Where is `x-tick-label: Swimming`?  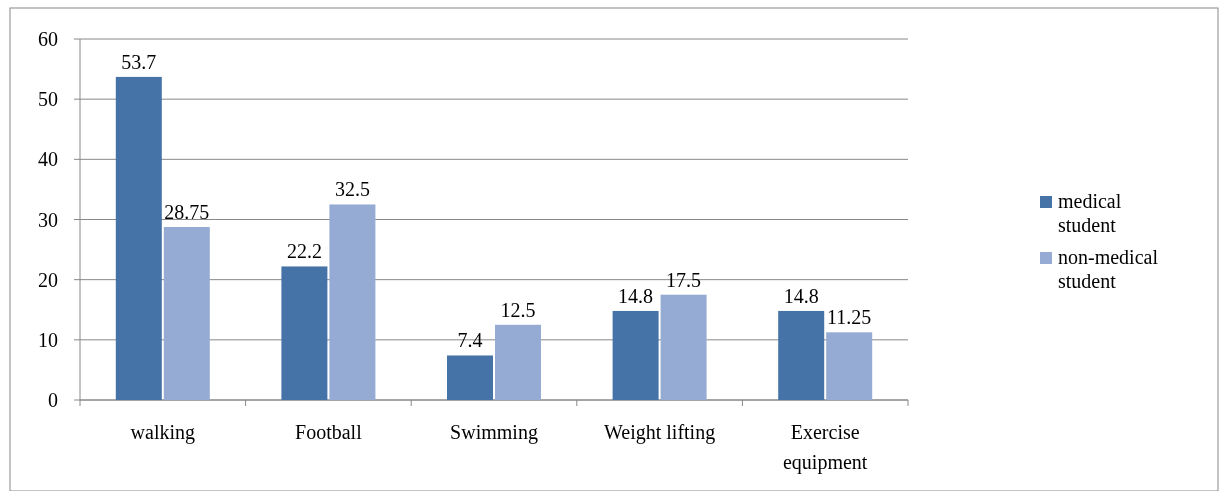
x-tick-label: Swimming is located at coordinates (494, 432).